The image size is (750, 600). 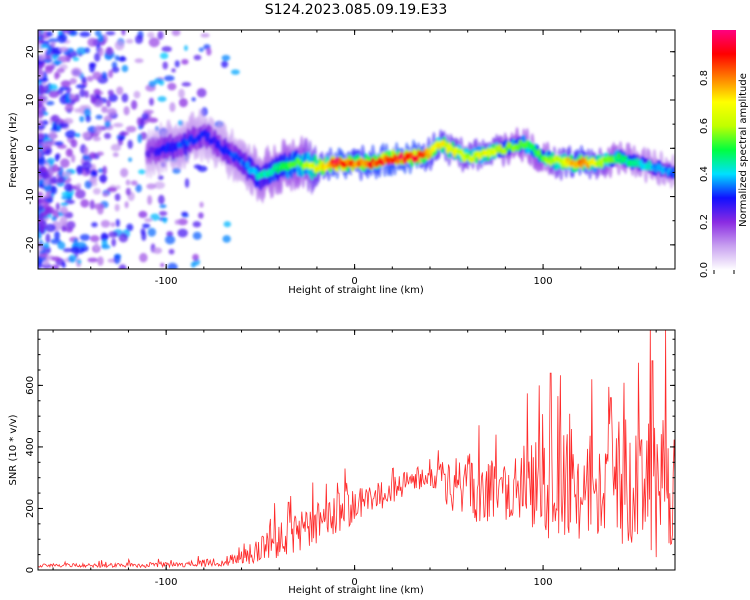 What do you see at coordinates (30, 148) in the screenshot?
I see `y-tick-label: 0` at bounding box center [30, 148].